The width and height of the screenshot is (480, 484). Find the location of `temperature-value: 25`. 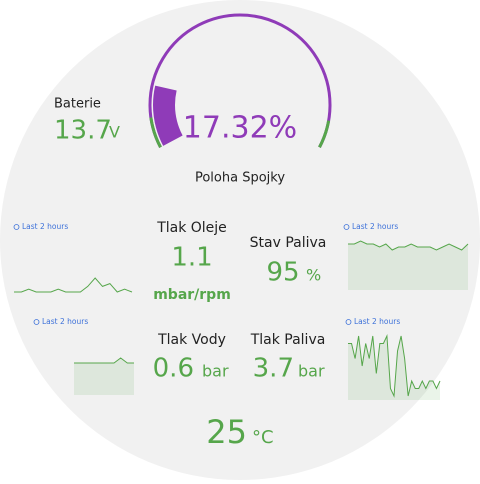

temperature-value: 25 is located at coordinates (226, 432).